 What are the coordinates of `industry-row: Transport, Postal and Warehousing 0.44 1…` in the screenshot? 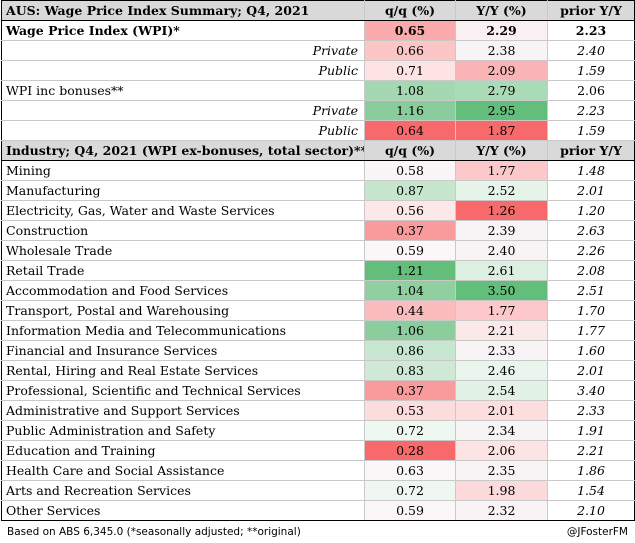 It's located at (318, 310).